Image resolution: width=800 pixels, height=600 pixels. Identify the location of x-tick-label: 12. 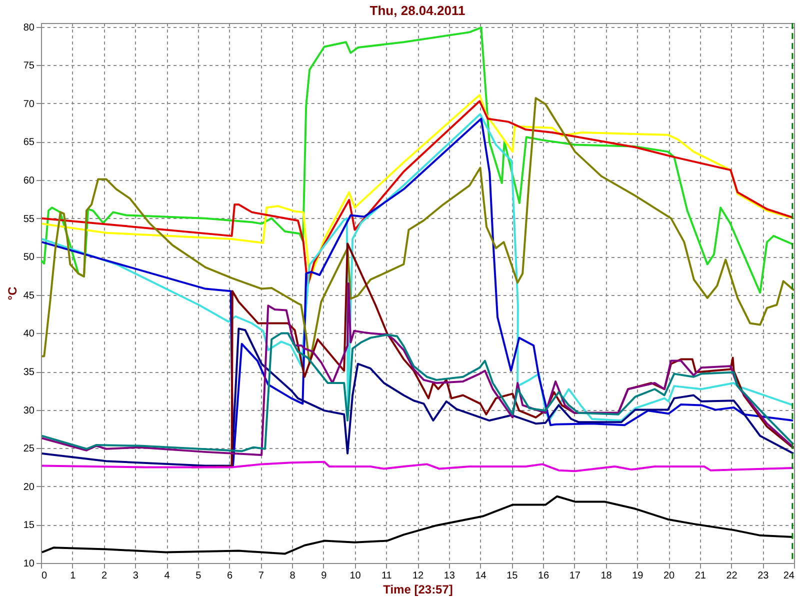
(418, 576).